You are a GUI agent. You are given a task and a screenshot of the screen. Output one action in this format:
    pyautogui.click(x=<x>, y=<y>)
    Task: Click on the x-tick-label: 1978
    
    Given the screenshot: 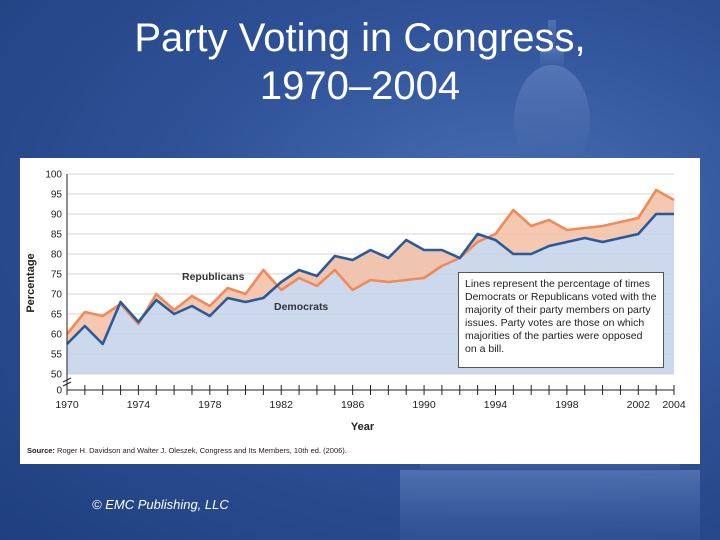 What is the action you would take?
    pyautogui.click(x=210, y=405)
    